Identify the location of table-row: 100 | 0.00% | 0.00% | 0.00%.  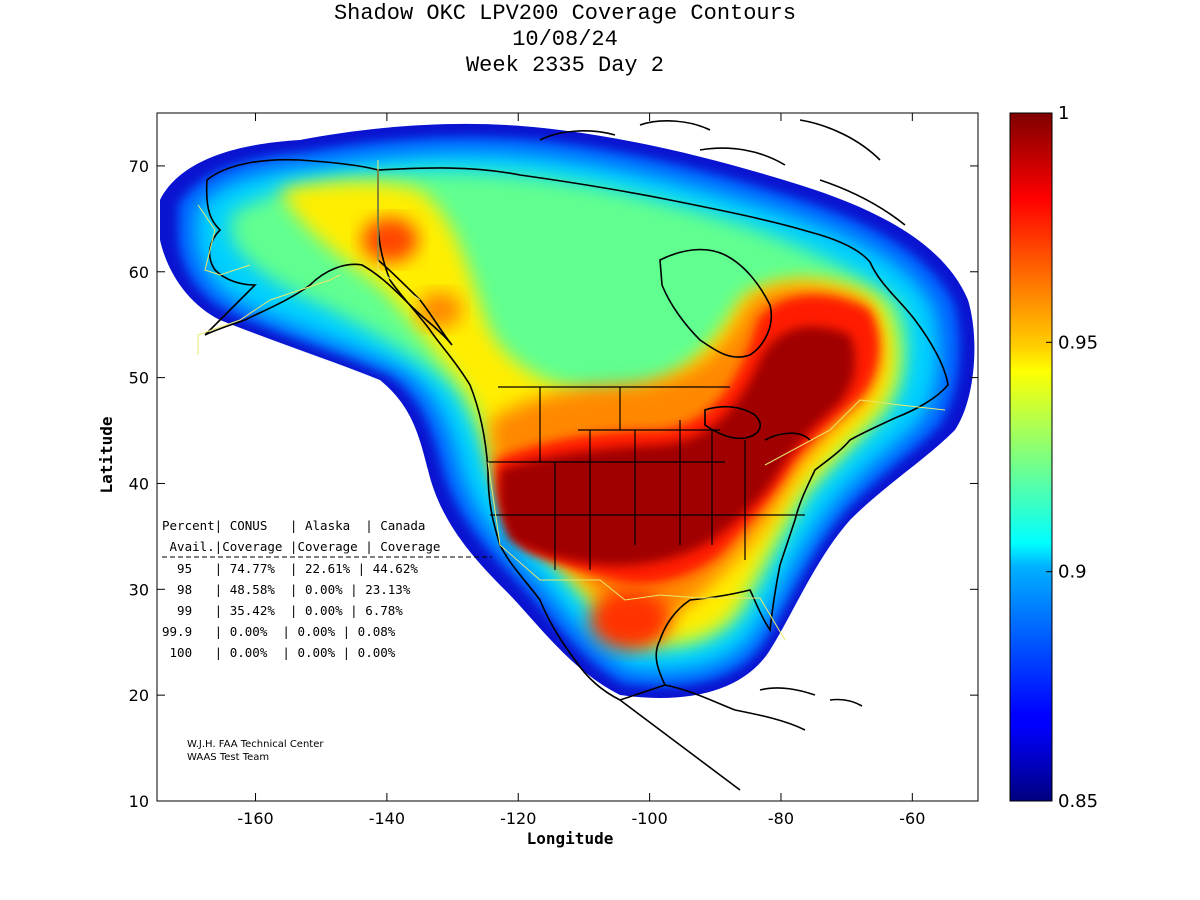
(279, 652).